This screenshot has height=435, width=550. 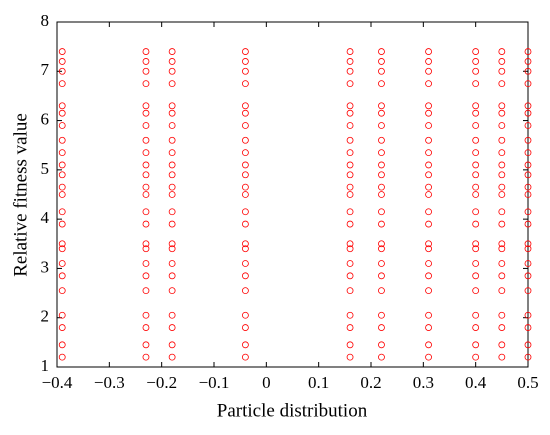 I want to click on y-tick-label: 3, so click(x=45, y=266).